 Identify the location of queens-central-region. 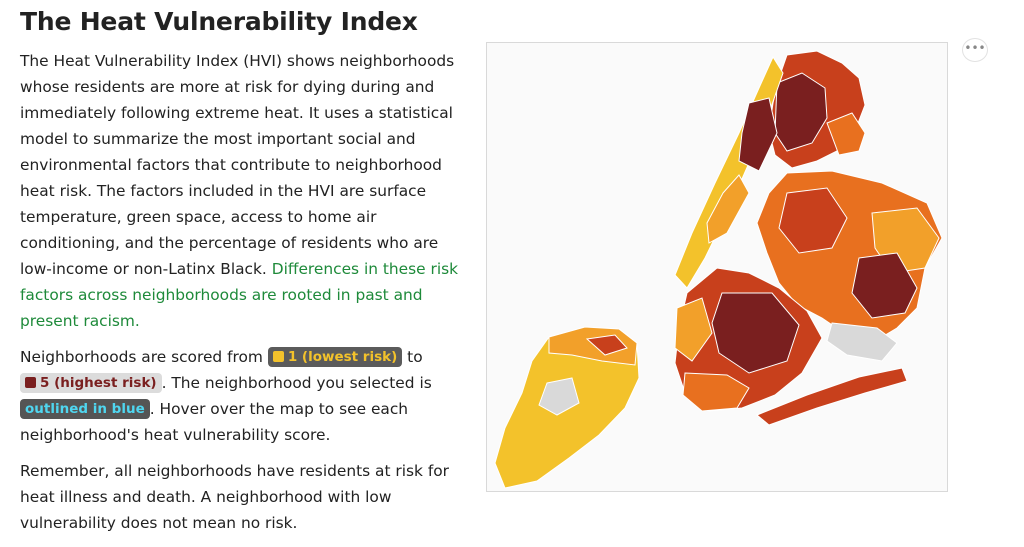
(813, 220).